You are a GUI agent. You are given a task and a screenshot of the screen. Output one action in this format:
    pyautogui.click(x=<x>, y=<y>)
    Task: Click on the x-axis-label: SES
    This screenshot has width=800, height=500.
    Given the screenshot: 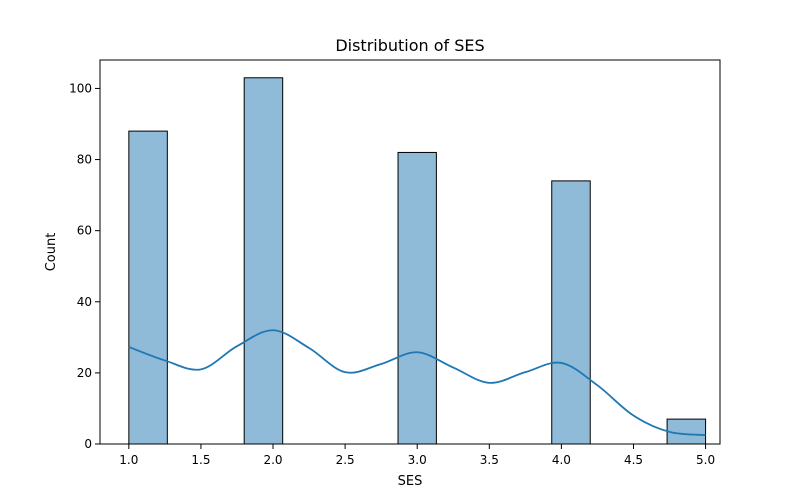 What is the action you would take?
    pyautogui.click(x=410, y=481)
    